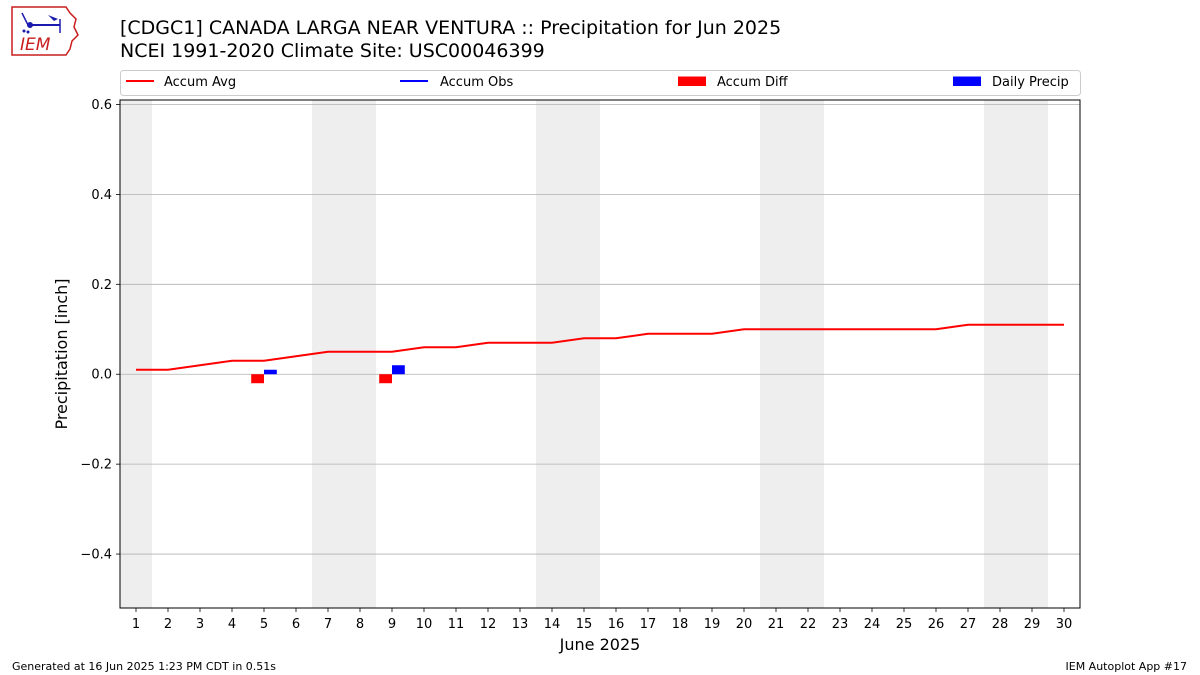 The height and width of the screenshot is (675, 1200). Describe the element at coordinates (101, 285) in the screenshot. I see `y-tick-label: 0.2` at that location.